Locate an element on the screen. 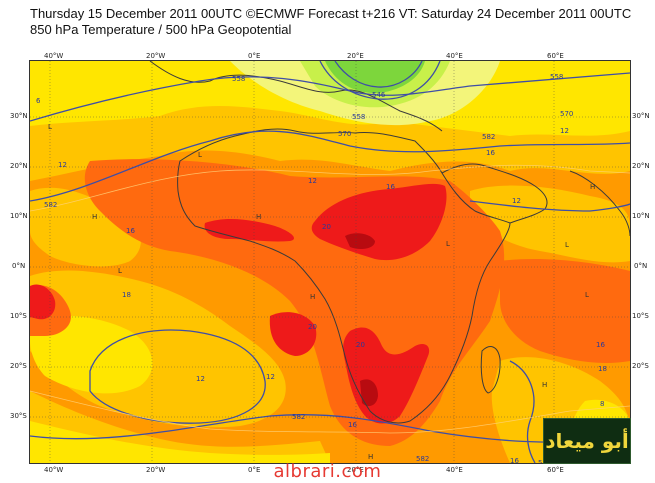 This screenshot has height=483, width=655. t-label-20-south: 20 is located at coordinates (360, 345).